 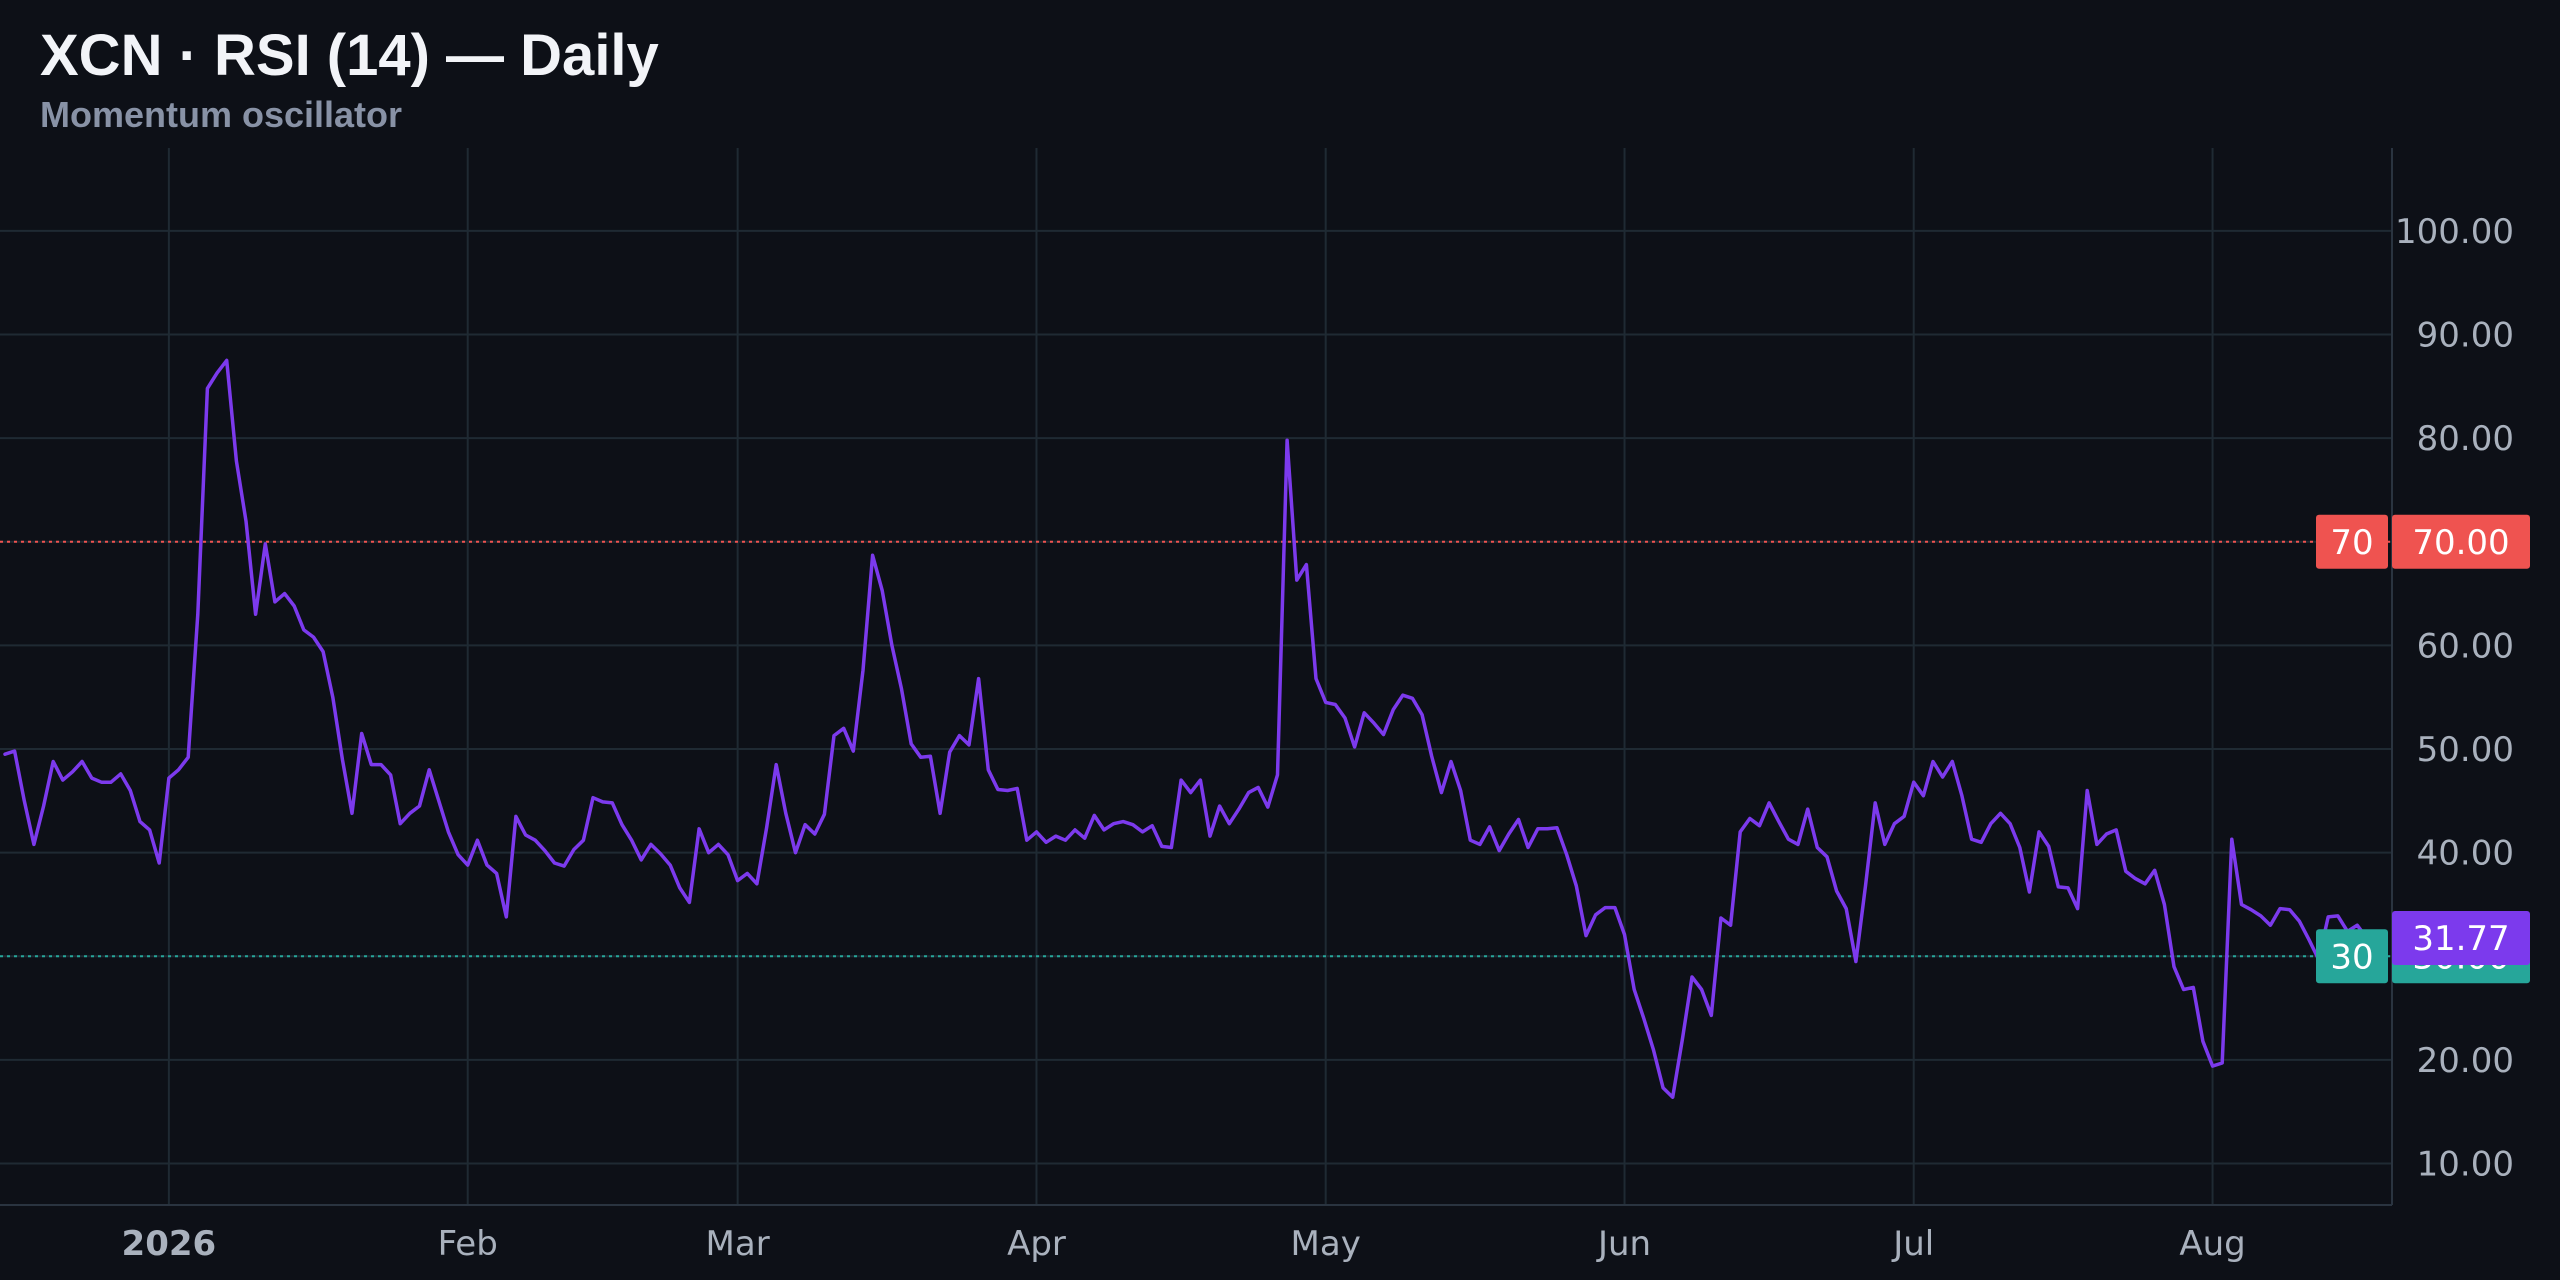 I want to click on x-tick-label: Feb, so click(x=468, y=1244).